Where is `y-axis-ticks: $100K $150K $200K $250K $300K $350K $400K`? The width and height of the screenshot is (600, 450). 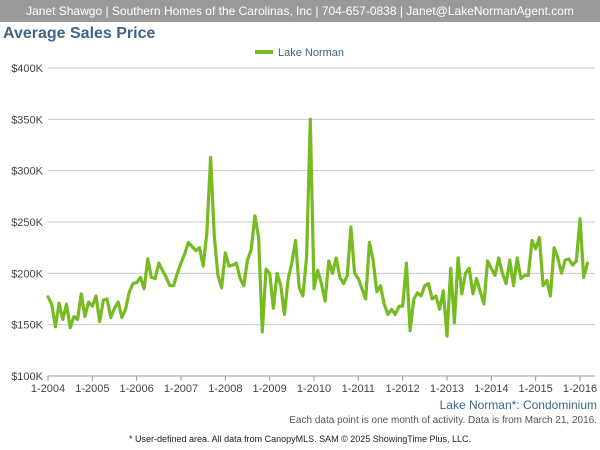
y-axis-ticks: $100K $150K $200K $250K $300K $350K $400K is located at coordinates (27, 223).